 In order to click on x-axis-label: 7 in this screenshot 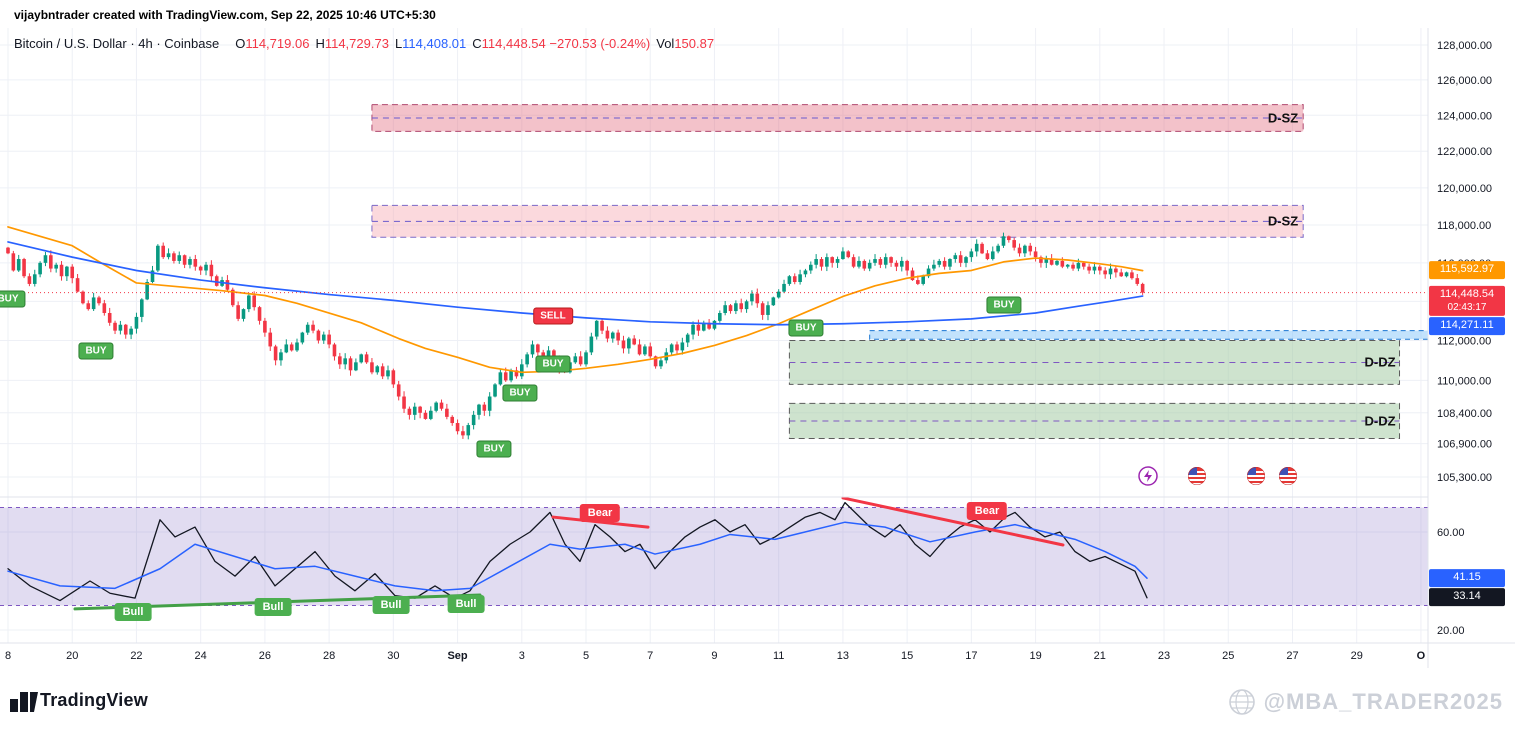, I will do `click(650, 656)`.